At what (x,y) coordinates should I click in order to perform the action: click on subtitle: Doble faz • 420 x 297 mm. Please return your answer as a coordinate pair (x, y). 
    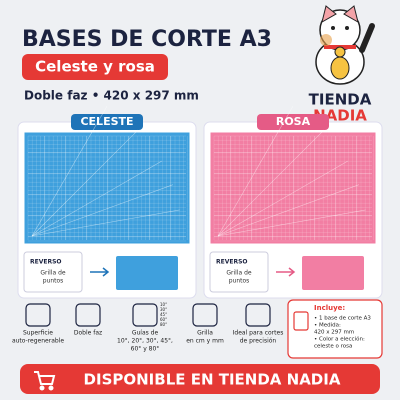
    Looking at the image, I should click on (111, 96).